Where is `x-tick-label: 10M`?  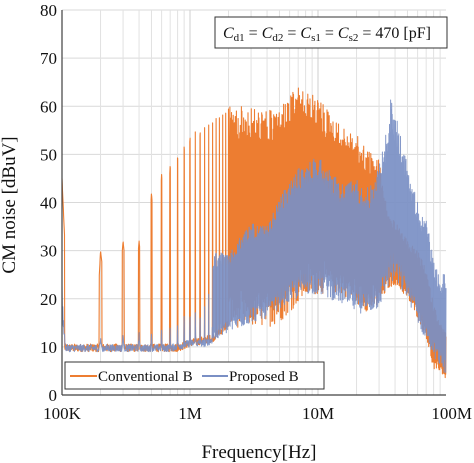 x-tick-label: 10M is located at coordinates (318, 413).